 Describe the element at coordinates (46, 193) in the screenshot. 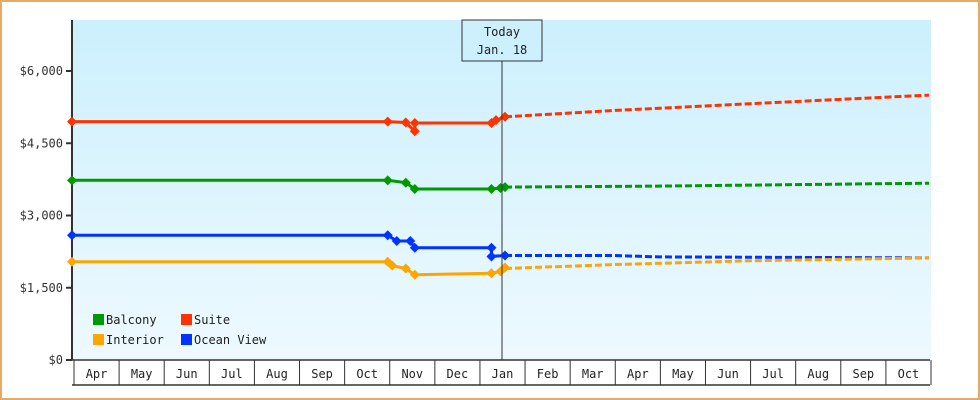

I see `y-axis: $0 $1,500 $3,000 $4,500 $6,000` at that location.